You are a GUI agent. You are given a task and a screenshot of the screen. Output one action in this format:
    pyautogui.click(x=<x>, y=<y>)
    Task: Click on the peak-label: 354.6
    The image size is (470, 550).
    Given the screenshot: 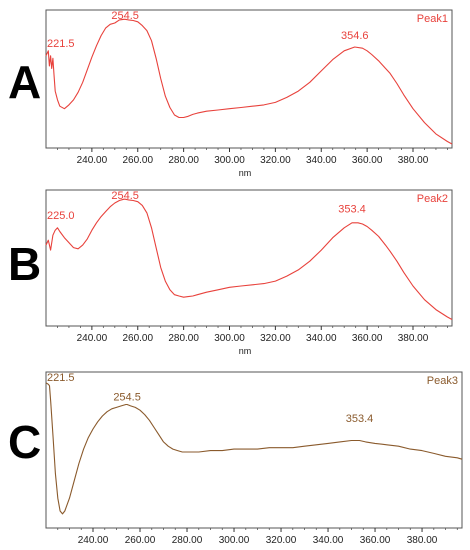 What is the action you would take?
    pyautogui.click(x=355, y=36)
    